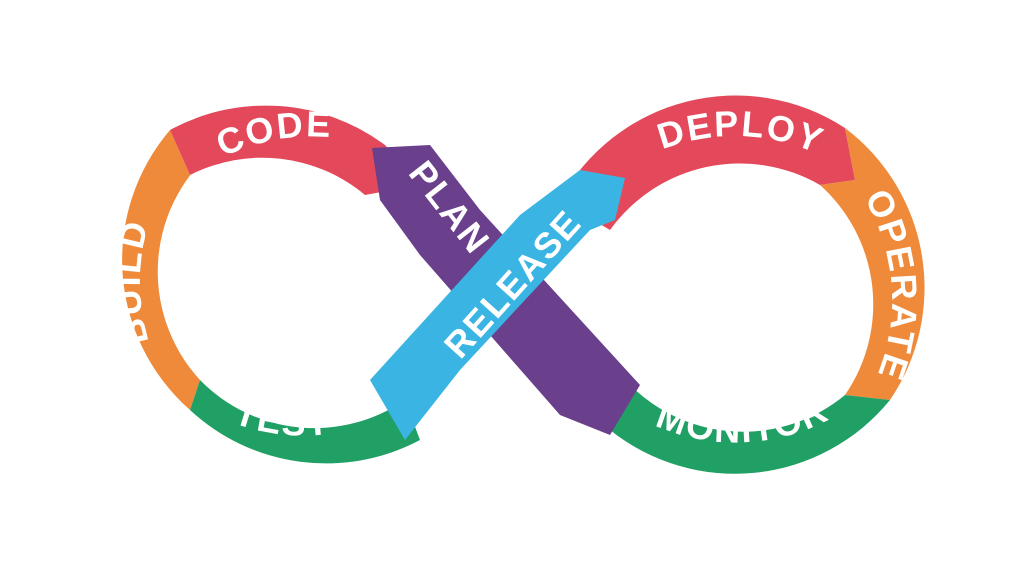 The width and height of the screenshot is (1024, 576). What do you see at coordinates (305, 422) in the screenshot?
I see `segment-test` at bounding box center [305, 422].